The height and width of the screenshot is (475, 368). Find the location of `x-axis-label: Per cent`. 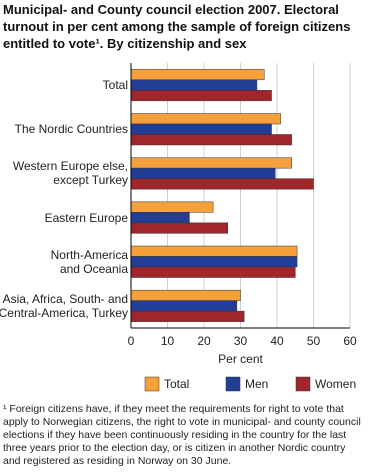

x-axis-label: Per cent is located at coordinates (240, 359).